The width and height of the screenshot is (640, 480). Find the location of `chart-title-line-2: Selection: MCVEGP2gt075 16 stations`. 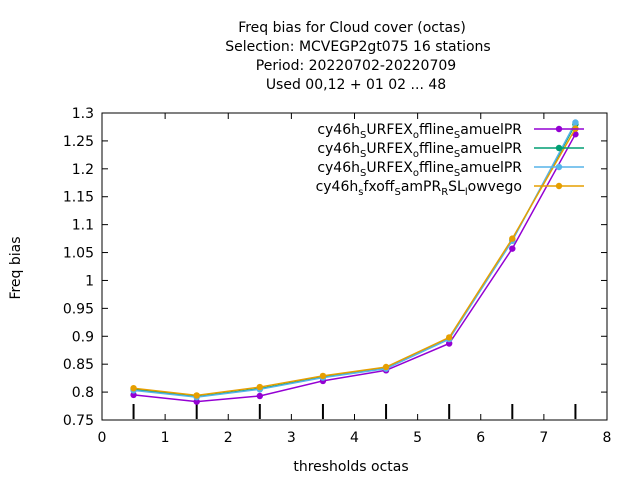

chart-title-line-2: Selection: MCVEGP2gt075 16 stations is located at coordinates (357, 47).